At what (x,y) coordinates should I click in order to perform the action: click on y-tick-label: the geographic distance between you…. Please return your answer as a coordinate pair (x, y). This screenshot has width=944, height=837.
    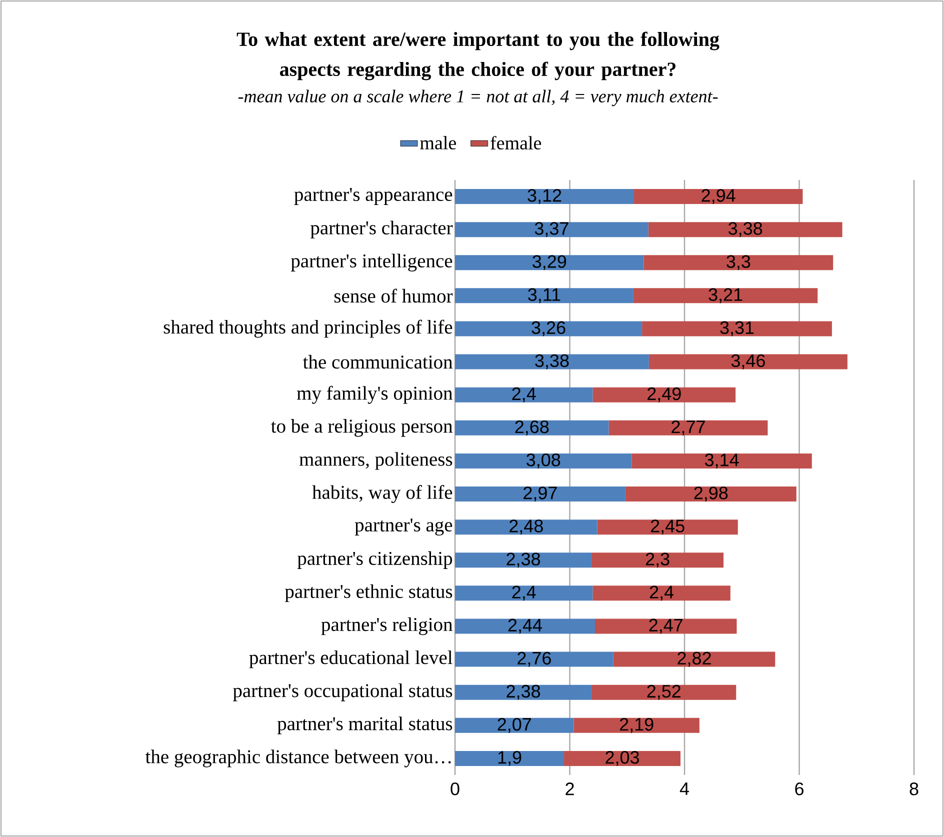
    Looking at the image, I should click on (298, 759).